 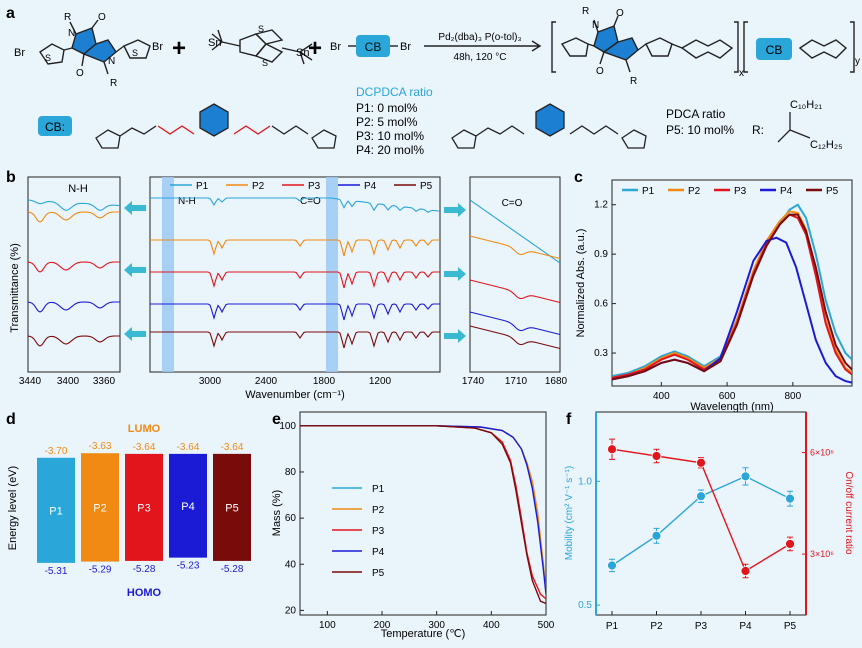 What do you see at coordinates (405, 47) in the screenshot?
I see `cb-br-right: Br` at bounding box center [405, 47].